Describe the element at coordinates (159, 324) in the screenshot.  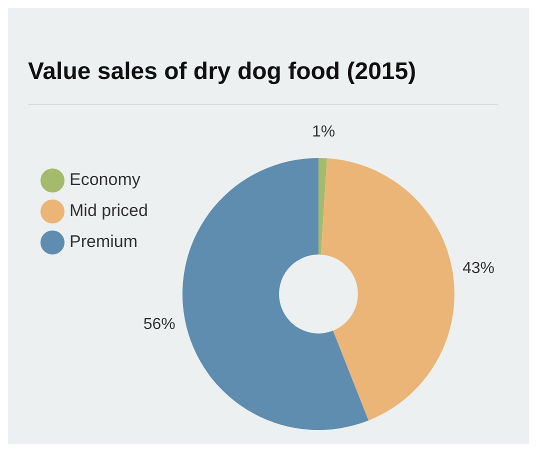
I see `data-label: 56%` at that location.